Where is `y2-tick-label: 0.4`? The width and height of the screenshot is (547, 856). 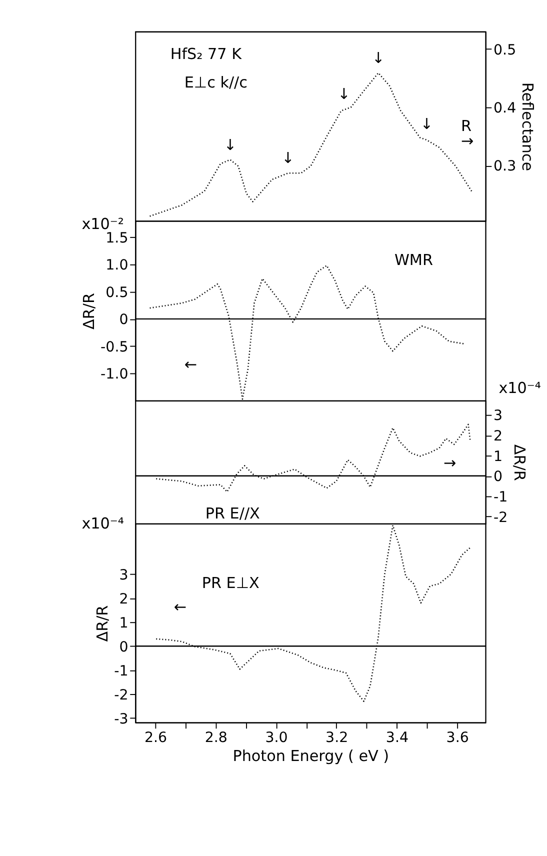 y2-tick-label: 0.4 is located at coordinates (505, 108).